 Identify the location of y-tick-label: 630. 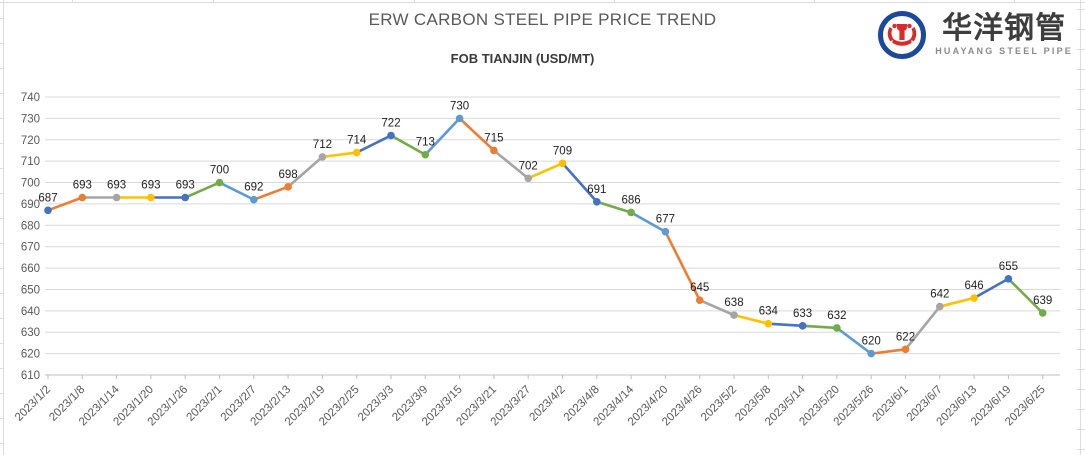
(30, 333).